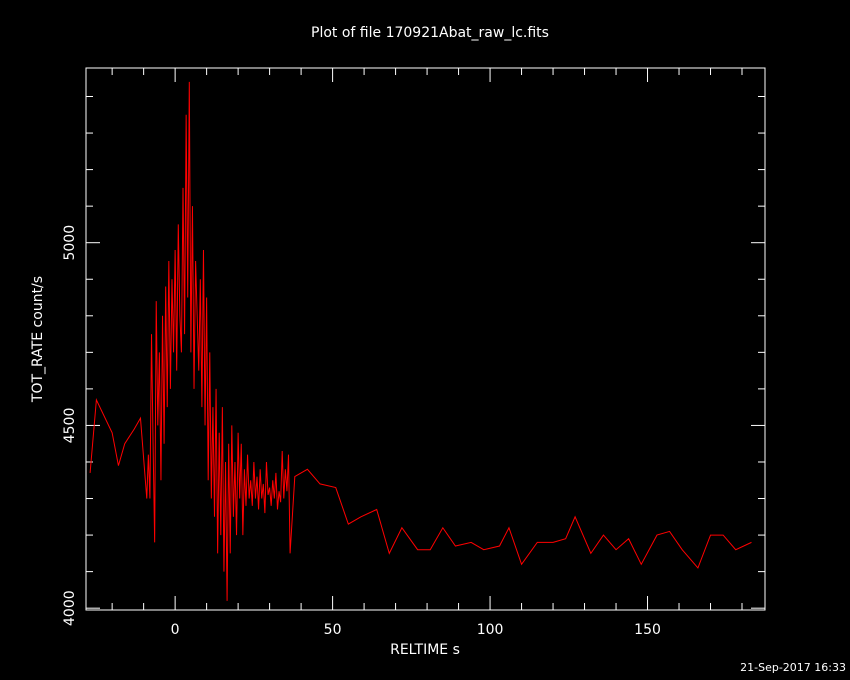  Describe the element at coordinates (333, 630) in the screenshot. I see `x-tick-label: 50` at that location.